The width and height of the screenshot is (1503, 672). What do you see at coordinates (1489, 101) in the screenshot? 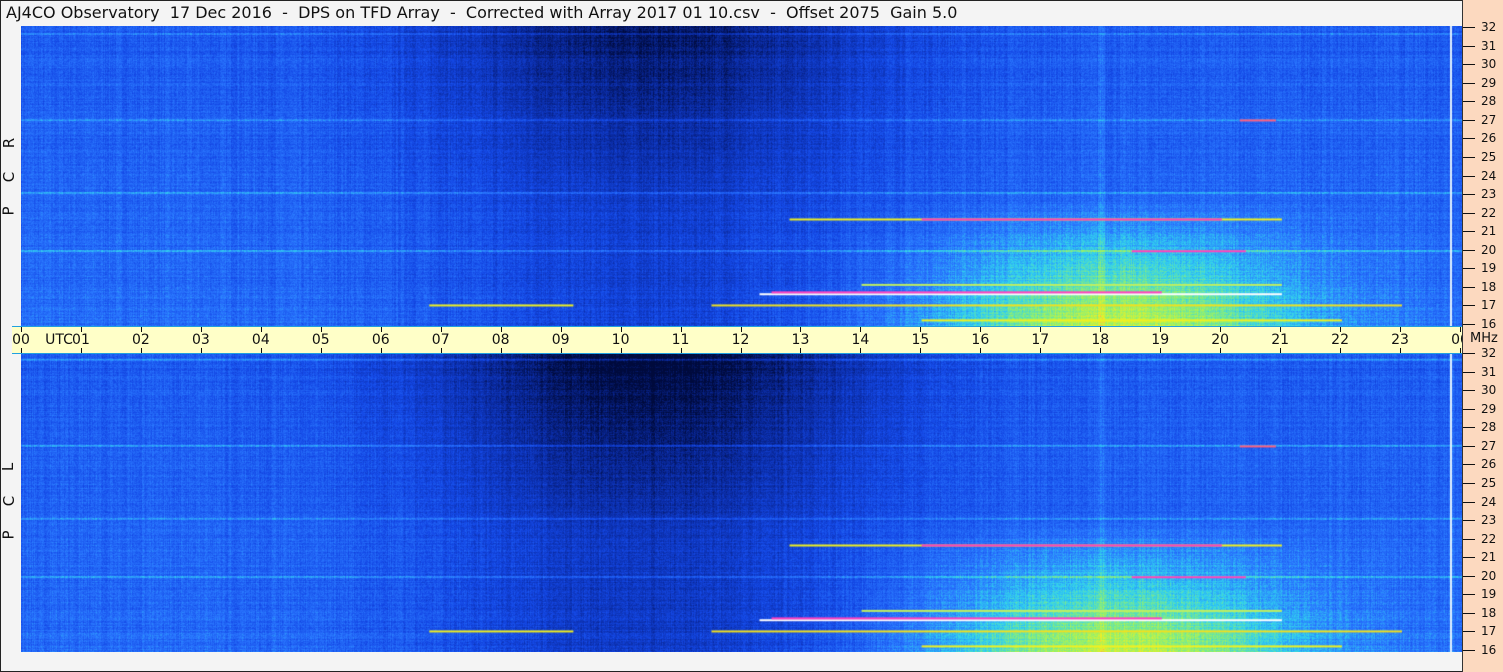
I see `y-tick-label: 28` at bounding box center [1489, 101].